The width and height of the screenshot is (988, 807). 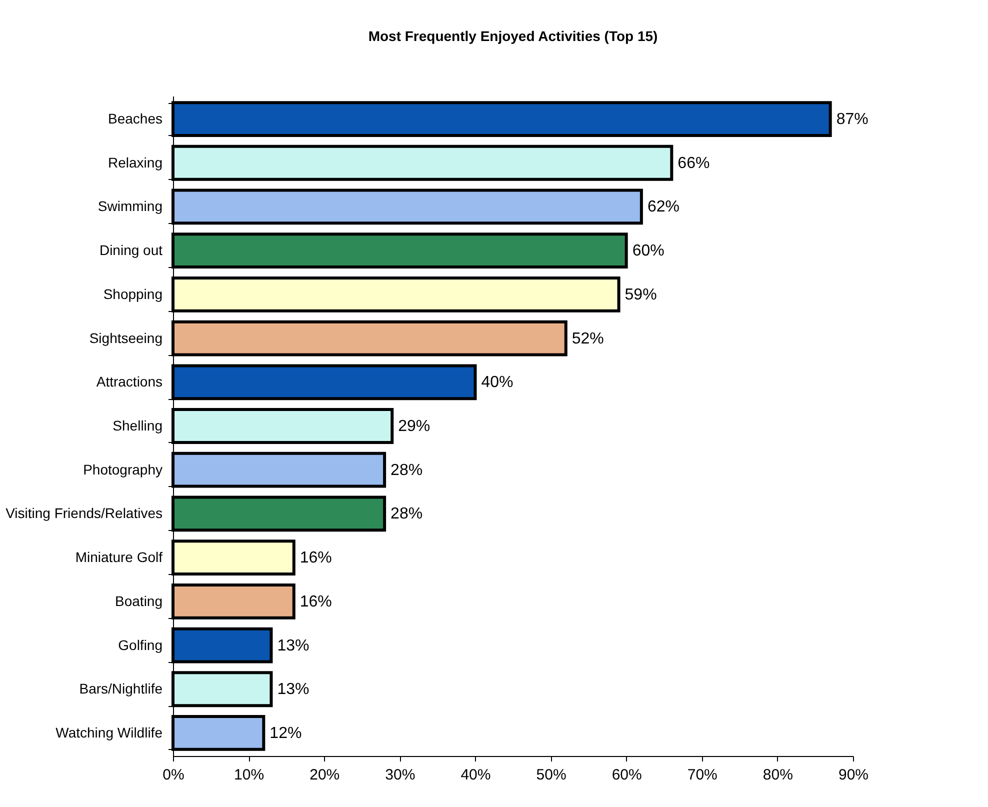 I want to click on y-tick-label: Dining out, so click(x=131, y=250).